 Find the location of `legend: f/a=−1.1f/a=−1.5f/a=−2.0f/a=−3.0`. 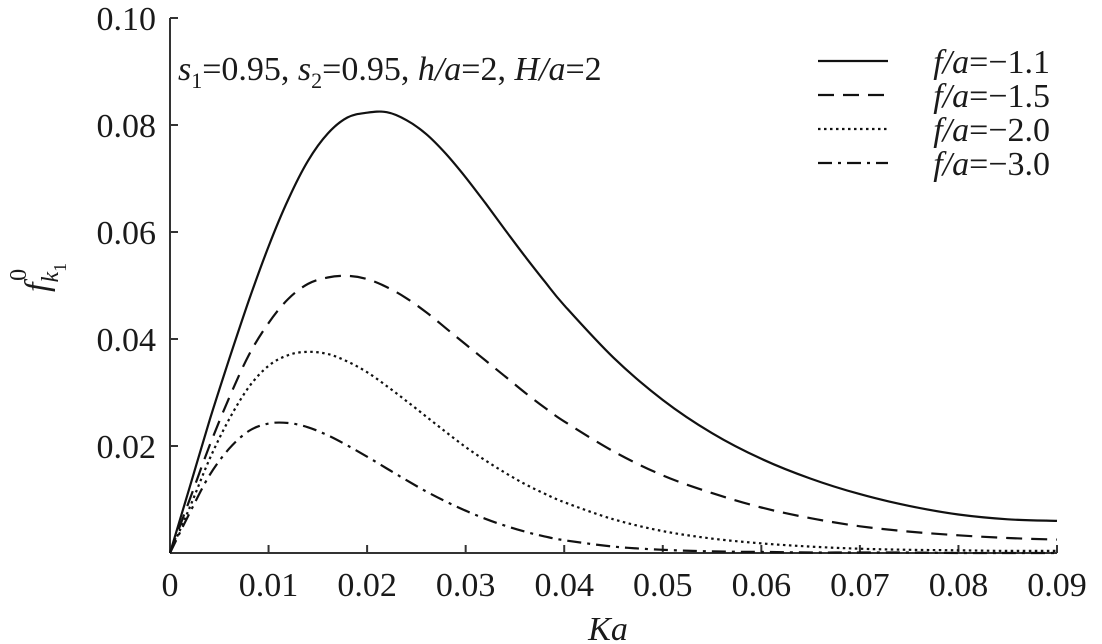

legend: f/a=−1.1f/a=−1.5f/a=−2.0f/a=−3.0 is located at coordinates (934, 113).